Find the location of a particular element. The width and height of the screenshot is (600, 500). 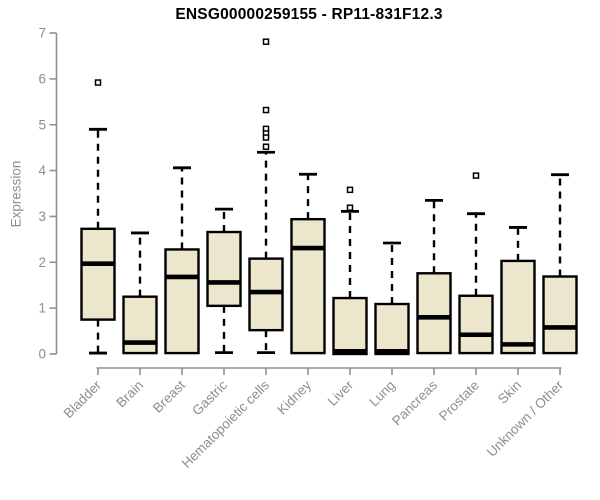

y-tick-label: 1 is located at coordinates (42, 308).